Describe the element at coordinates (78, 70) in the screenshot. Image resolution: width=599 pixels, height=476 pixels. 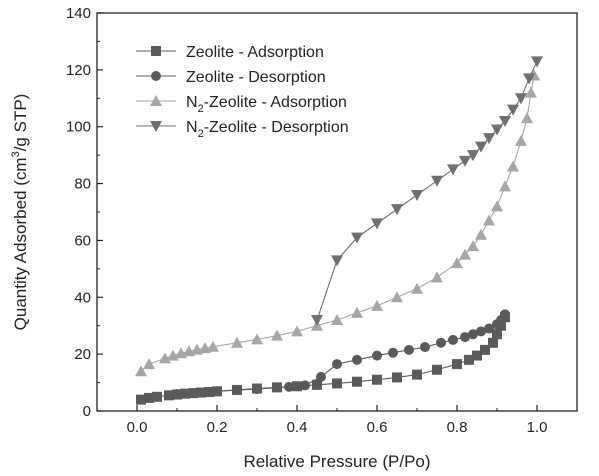
I see `y-tick-label: 120` at that location.